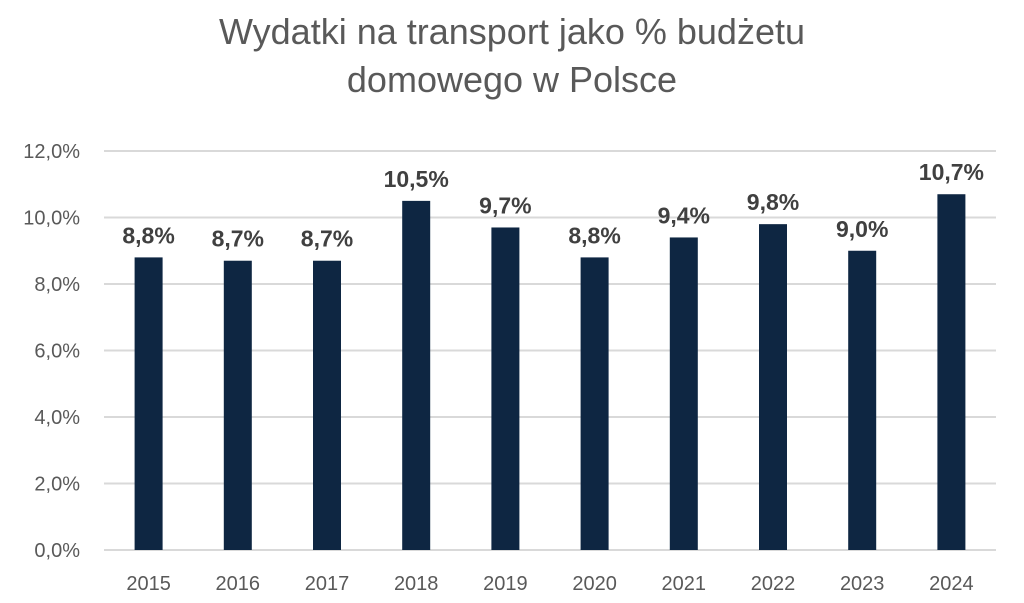 The width and height of the screenshot is (1024, 603). What do you see at coordinates (238, 584) in the screenshot?
I see `x-tick-label: 2016` at bounding box center [238, 584].